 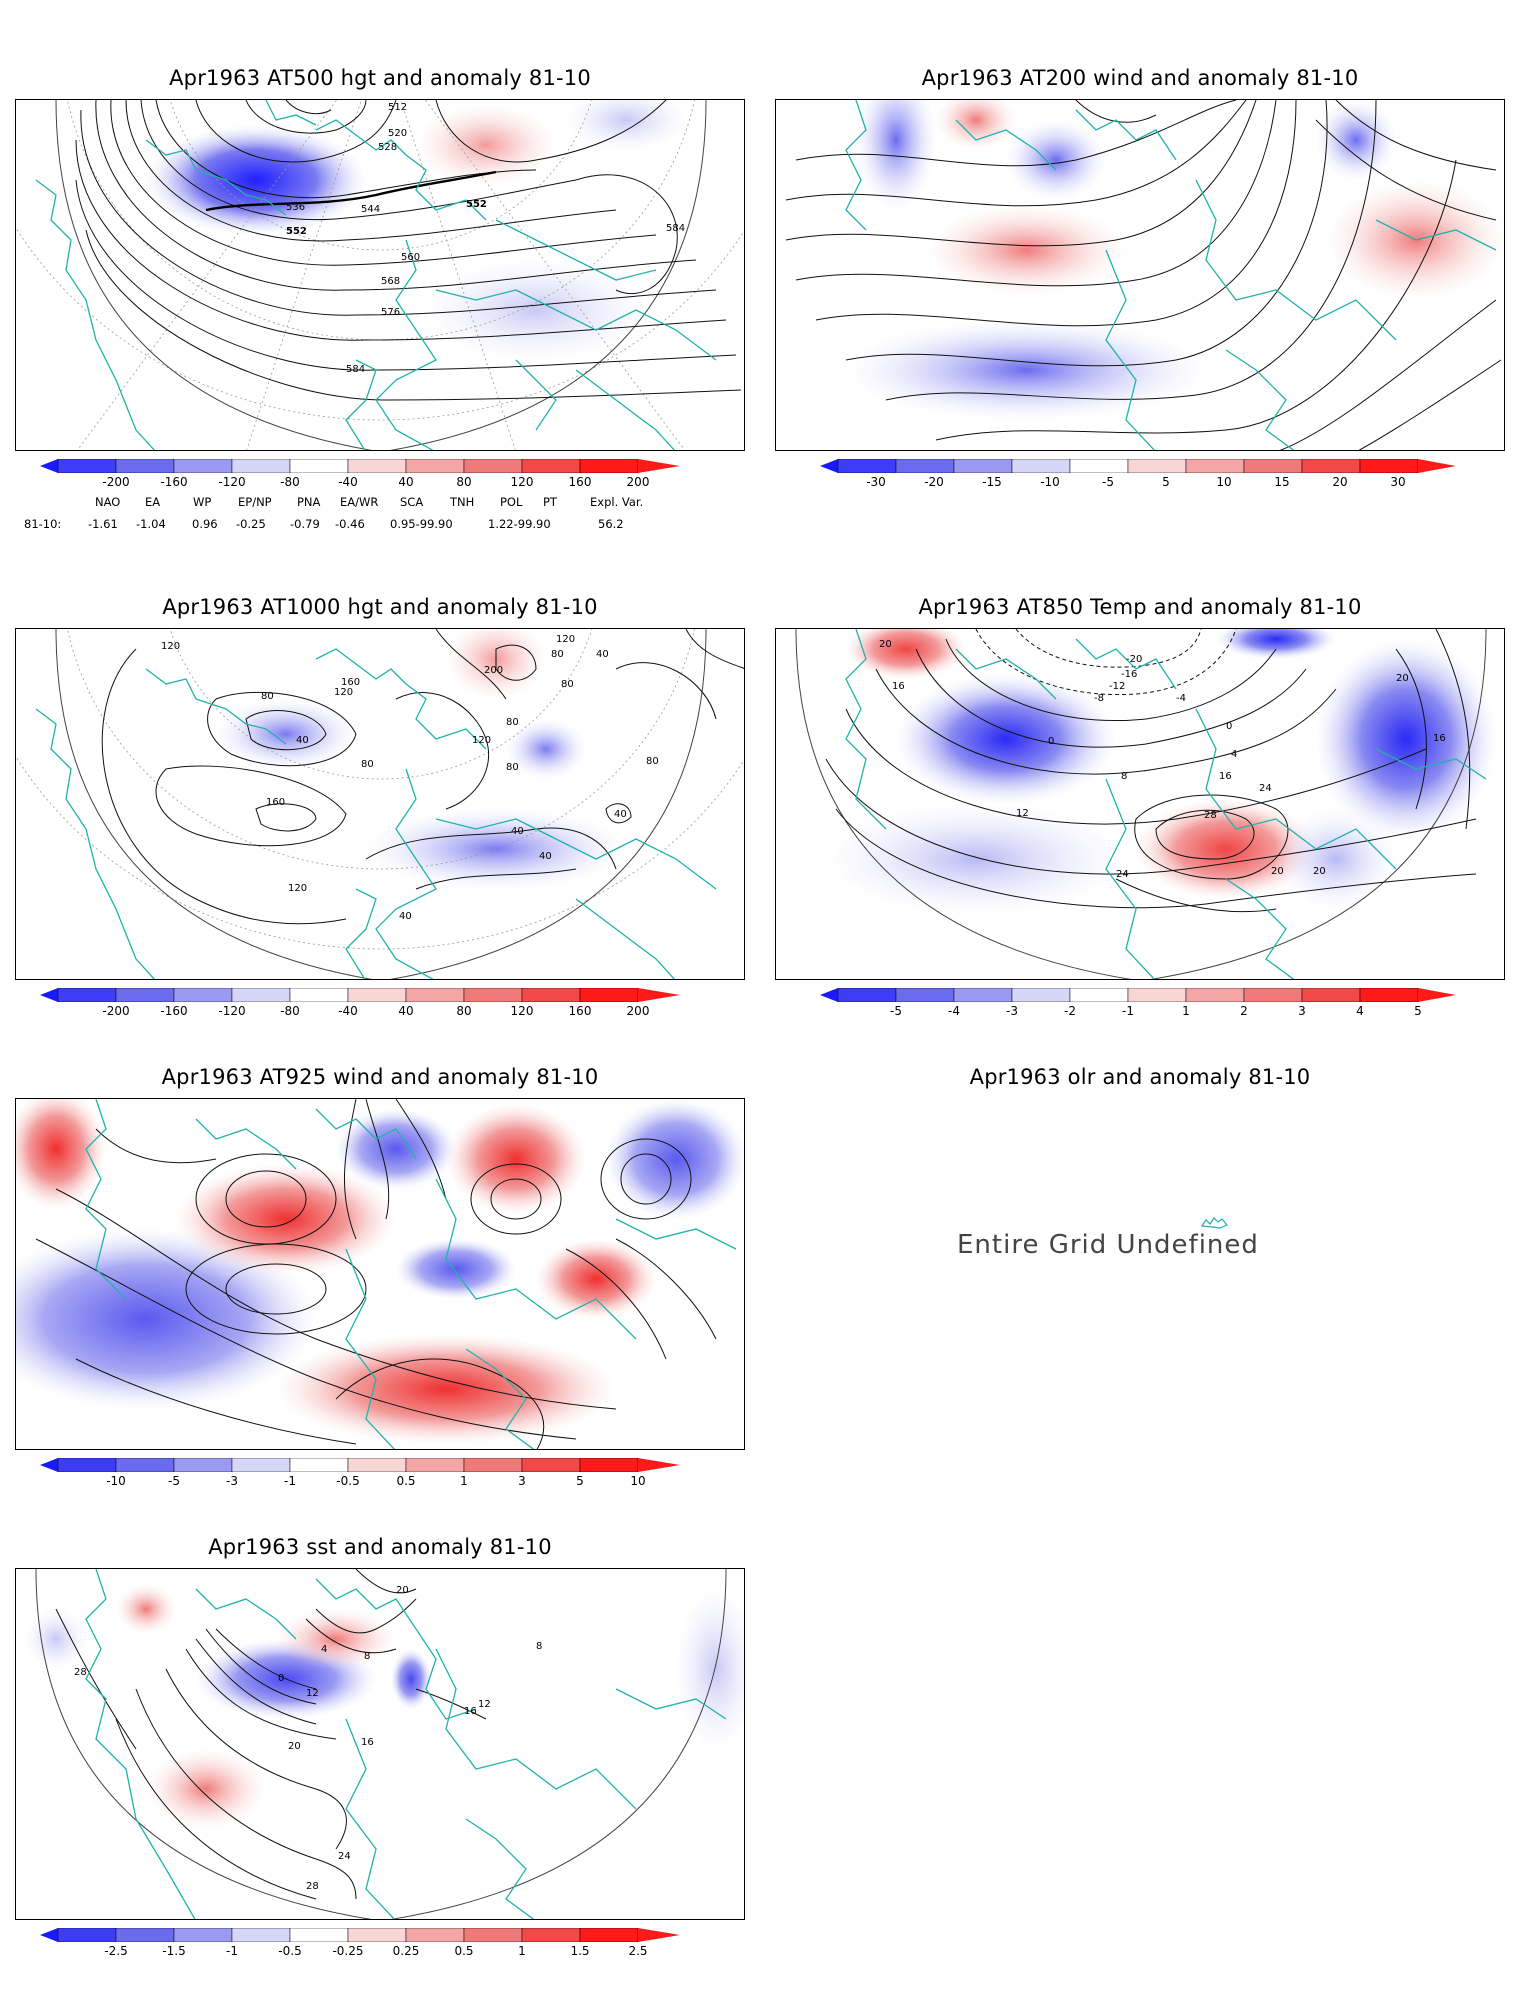 I want to click on tele-header: PT, so click(x=550, y=502).